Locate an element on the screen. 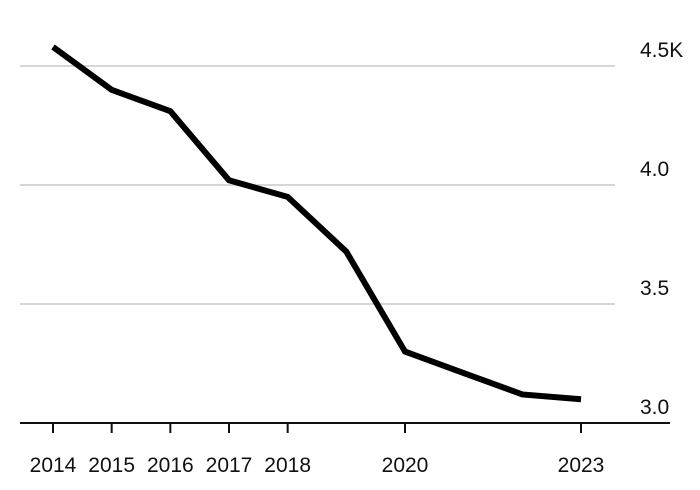 This screenshot has width=700, height=490. x-tick-label: 2023 is located at coordinates (581, 465).